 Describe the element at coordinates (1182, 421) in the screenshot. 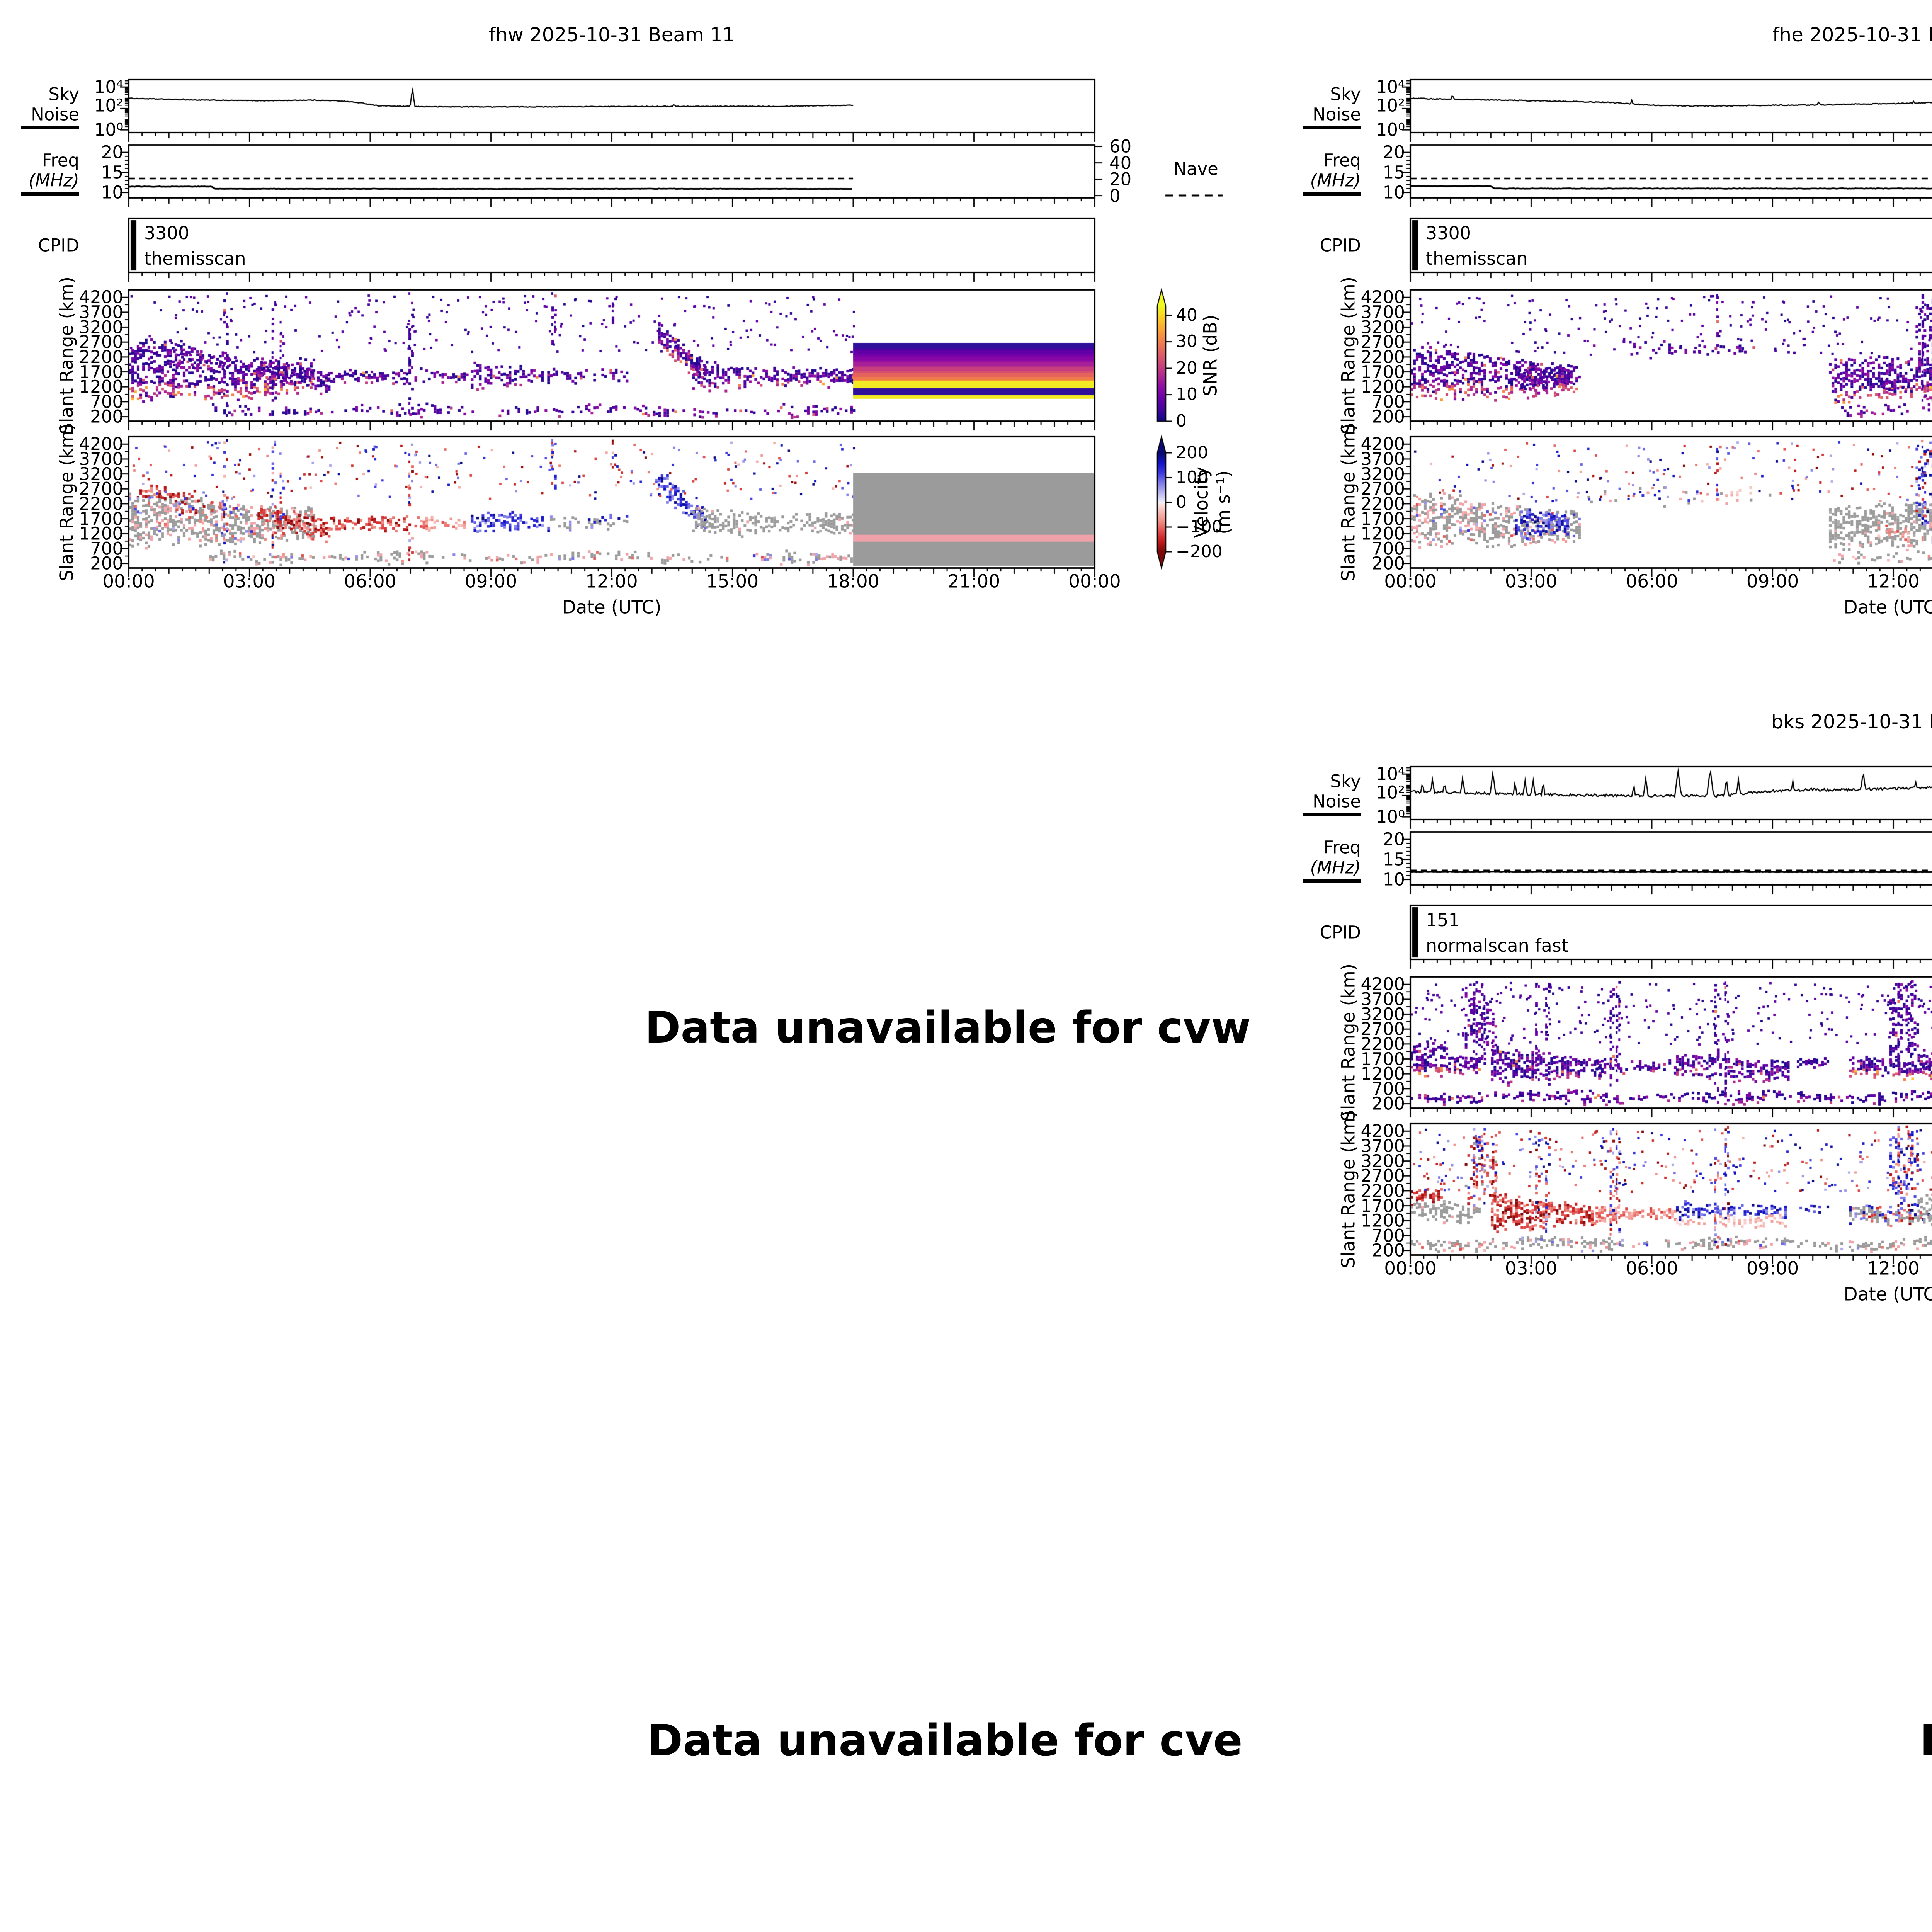

I see `snr-colorbar-tick: 0` at that location.